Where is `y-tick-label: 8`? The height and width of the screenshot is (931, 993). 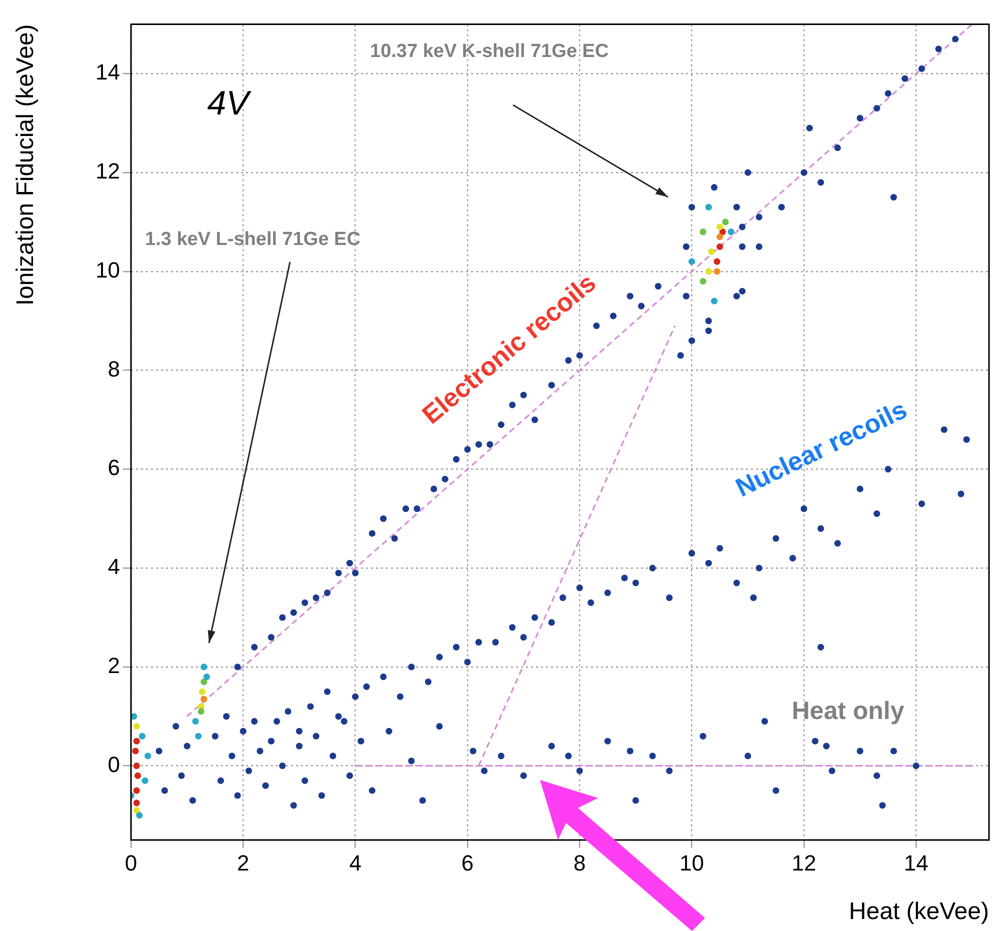 y-tick-label: 8 is located at coordinates (114, 369).